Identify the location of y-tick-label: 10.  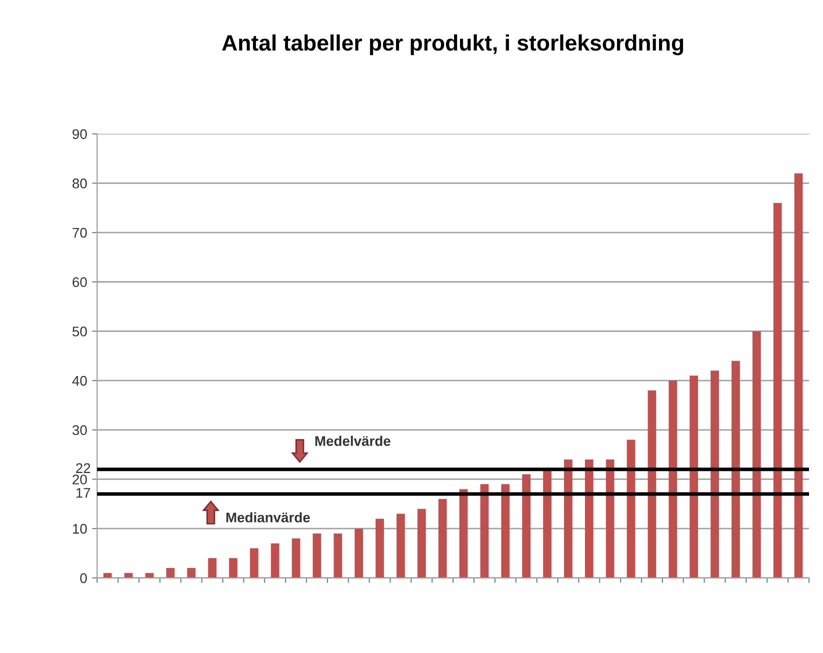
(80, 529).